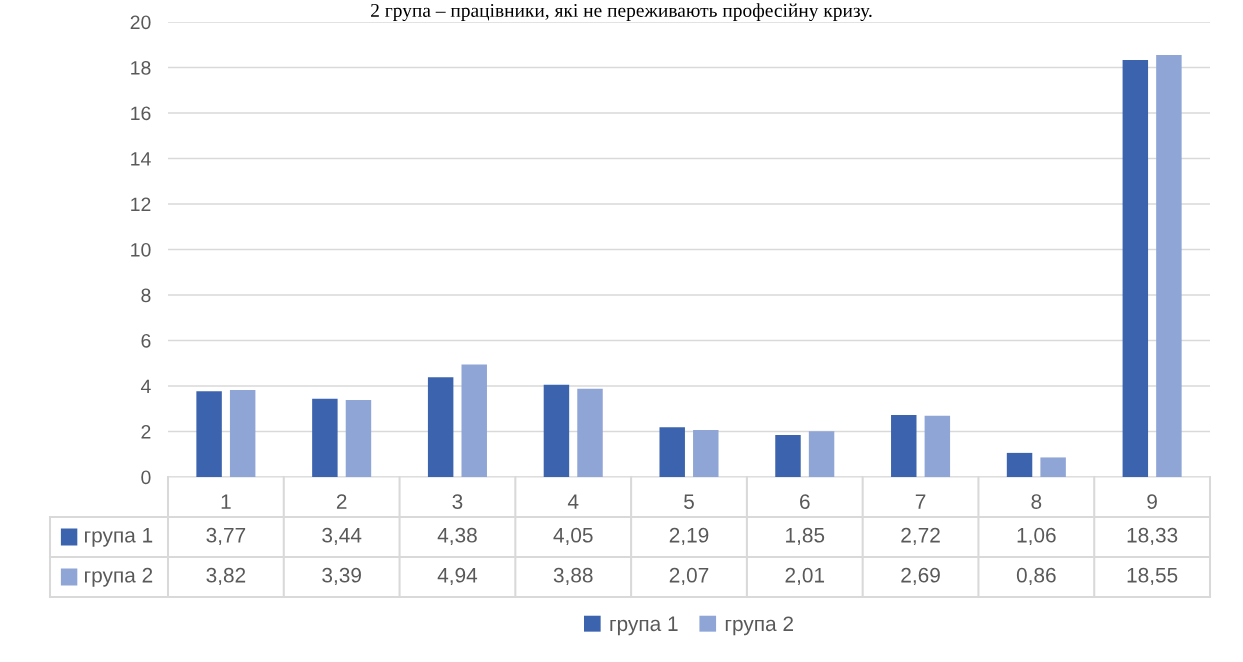 This screenshot has width=1243, height=662. What do you see at coordinates (1152, 536) in the screenshot?
I see `data-label: 18,33` at bounding box center [1152, 536].